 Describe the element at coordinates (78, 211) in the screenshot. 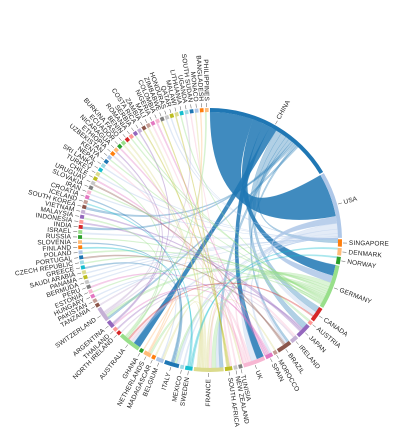

I see `tick-vietnam` at that location.